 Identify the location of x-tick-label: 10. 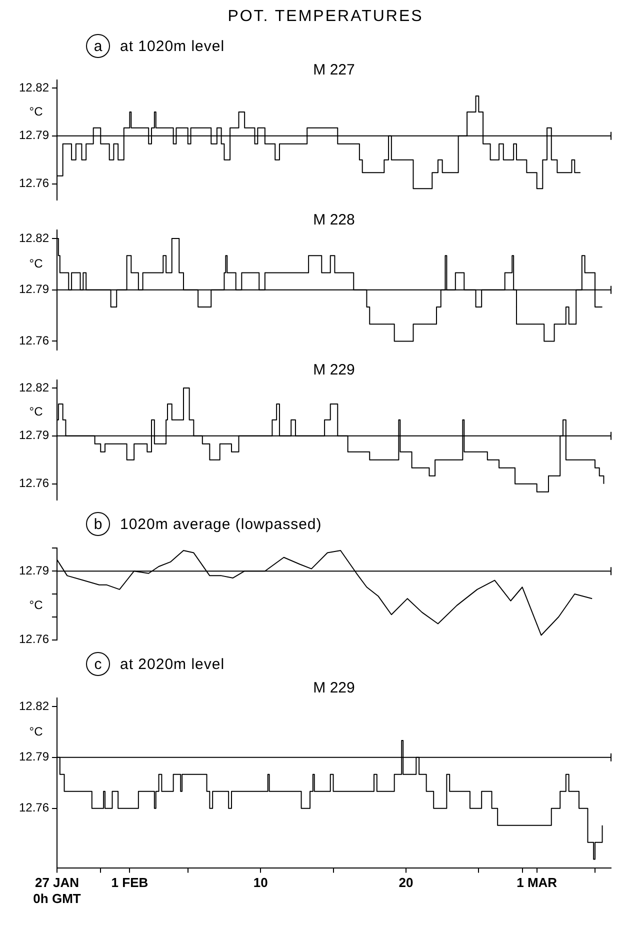
(260, 882).